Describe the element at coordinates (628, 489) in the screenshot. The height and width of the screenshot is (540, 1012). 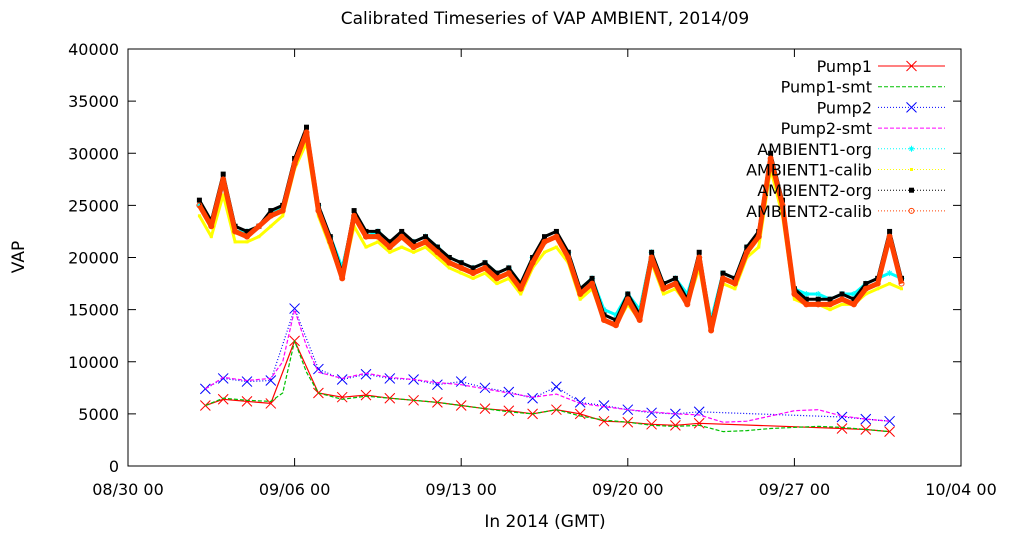
I see `x-tick-label: 09/20 00` at that location.